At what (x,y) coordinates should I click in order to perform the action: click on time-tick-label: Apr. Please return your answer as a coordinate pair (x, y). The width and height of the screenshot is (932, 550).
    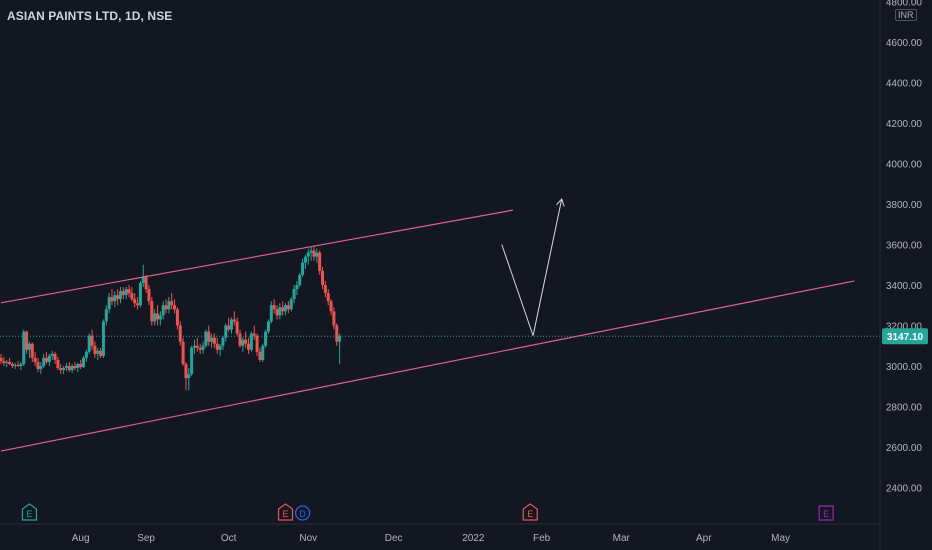
    Looking at the image, I should click on (704, 538).